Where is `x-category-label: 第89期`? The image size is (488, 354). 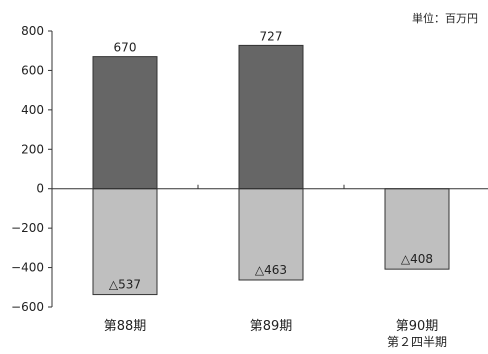
x-category-label: 第89期 is located at coordinates (271, 326).